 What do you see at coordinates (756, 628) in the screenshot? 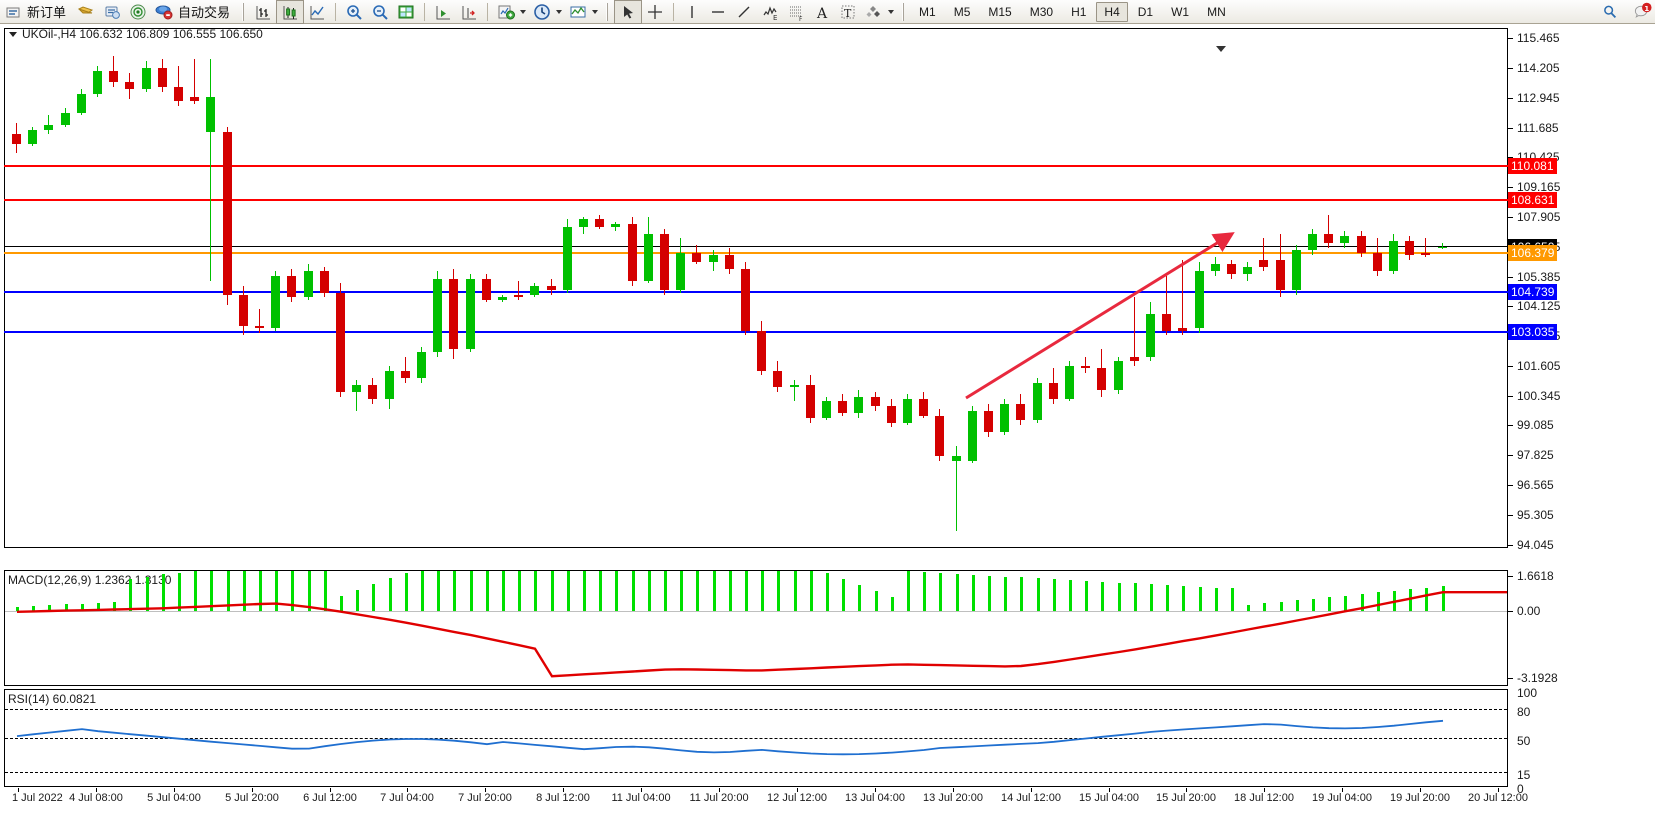
I see `macd-panel` at bounding box center [756, 628].